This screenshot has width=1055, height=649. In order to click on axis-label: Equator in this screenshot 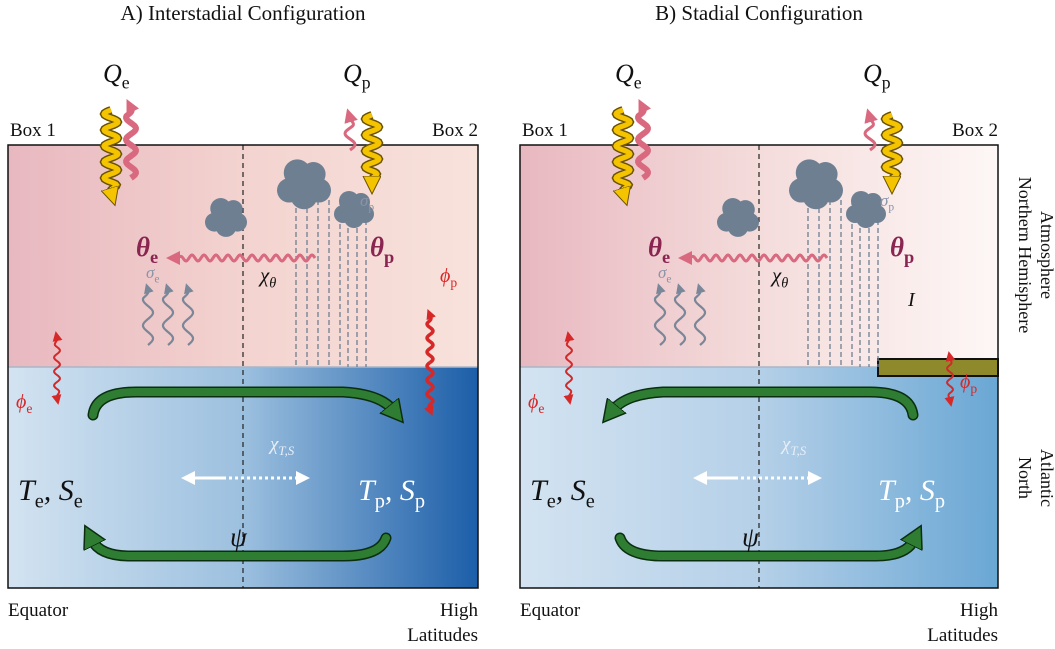, I will do `click(38, 610)`.